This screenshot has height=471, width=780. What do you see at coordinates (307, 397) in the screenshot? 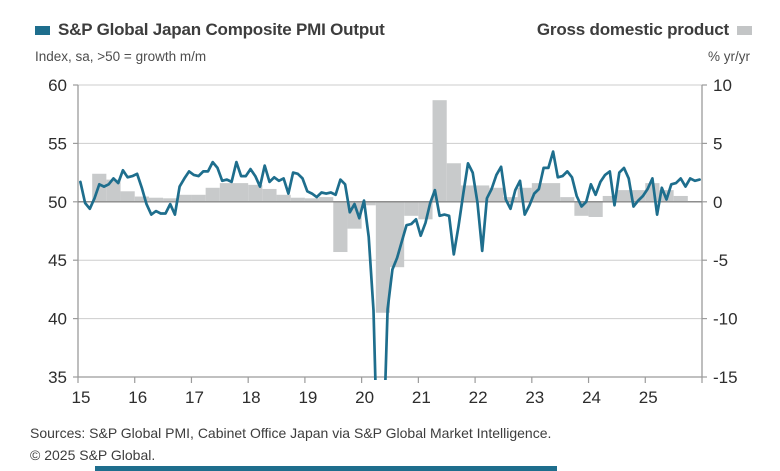
I see `svg-text: 19` at bounding box center [307, 397].